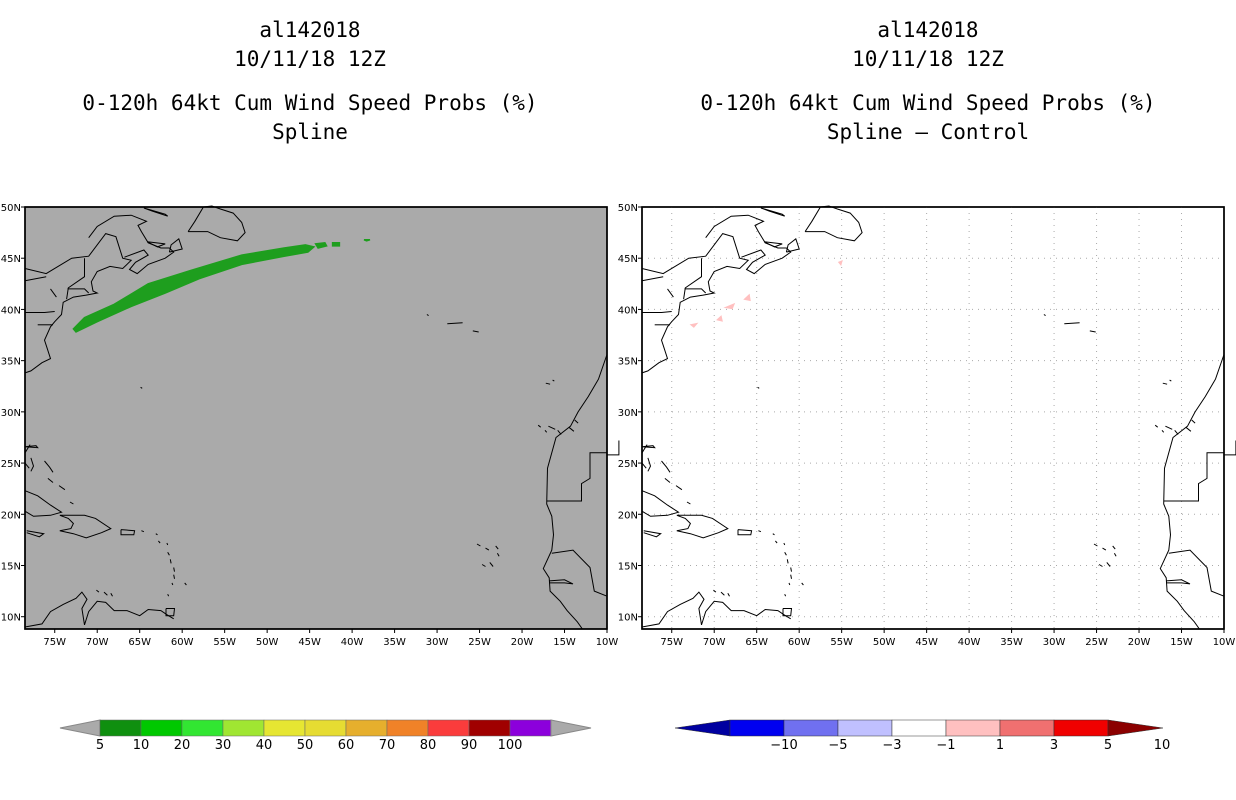 The height and width of the screenshot is (800, 1236). What do you see at coordinates (841, 642) in the screenshot?
I see `longitude-label: 55W` at bounding box center [841, 642].